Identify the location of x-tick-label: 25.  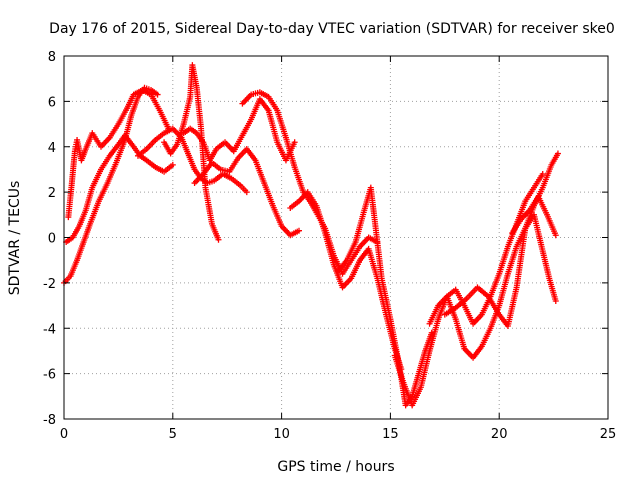
(608, 434).